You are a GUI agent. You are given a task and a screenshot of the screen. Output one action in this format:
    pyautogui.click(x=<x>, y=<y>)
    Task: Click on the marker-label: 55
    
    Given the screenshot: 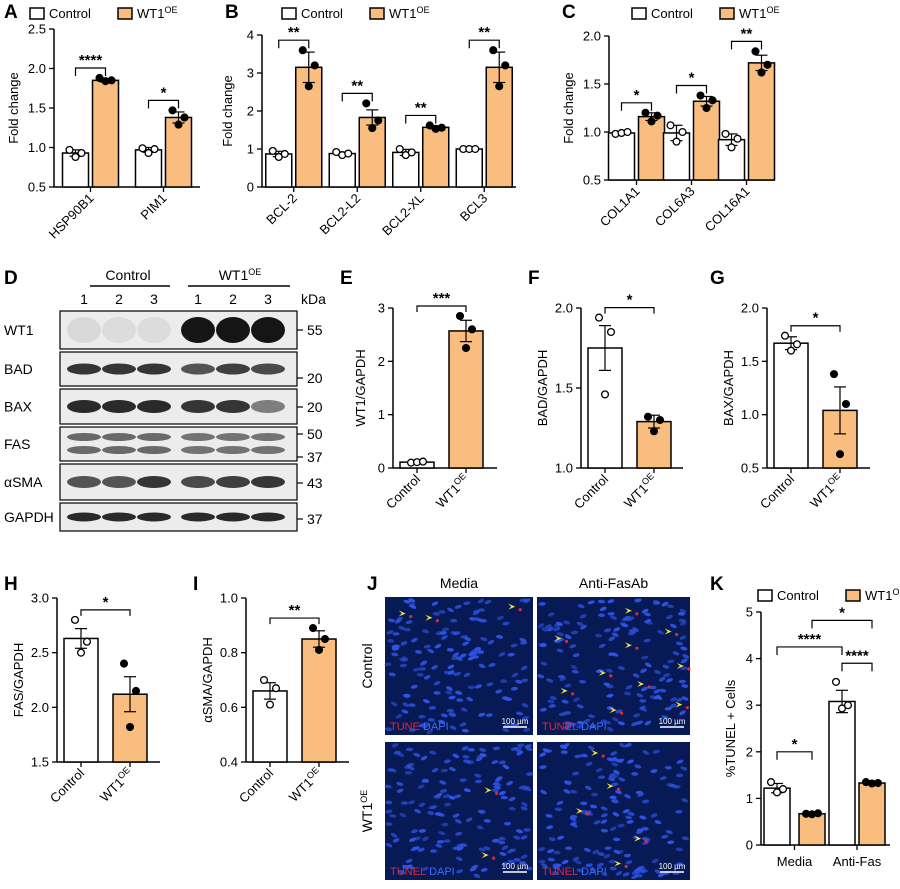 What is the action you would take?
    pyautogui.click(x=315, y=330)
    